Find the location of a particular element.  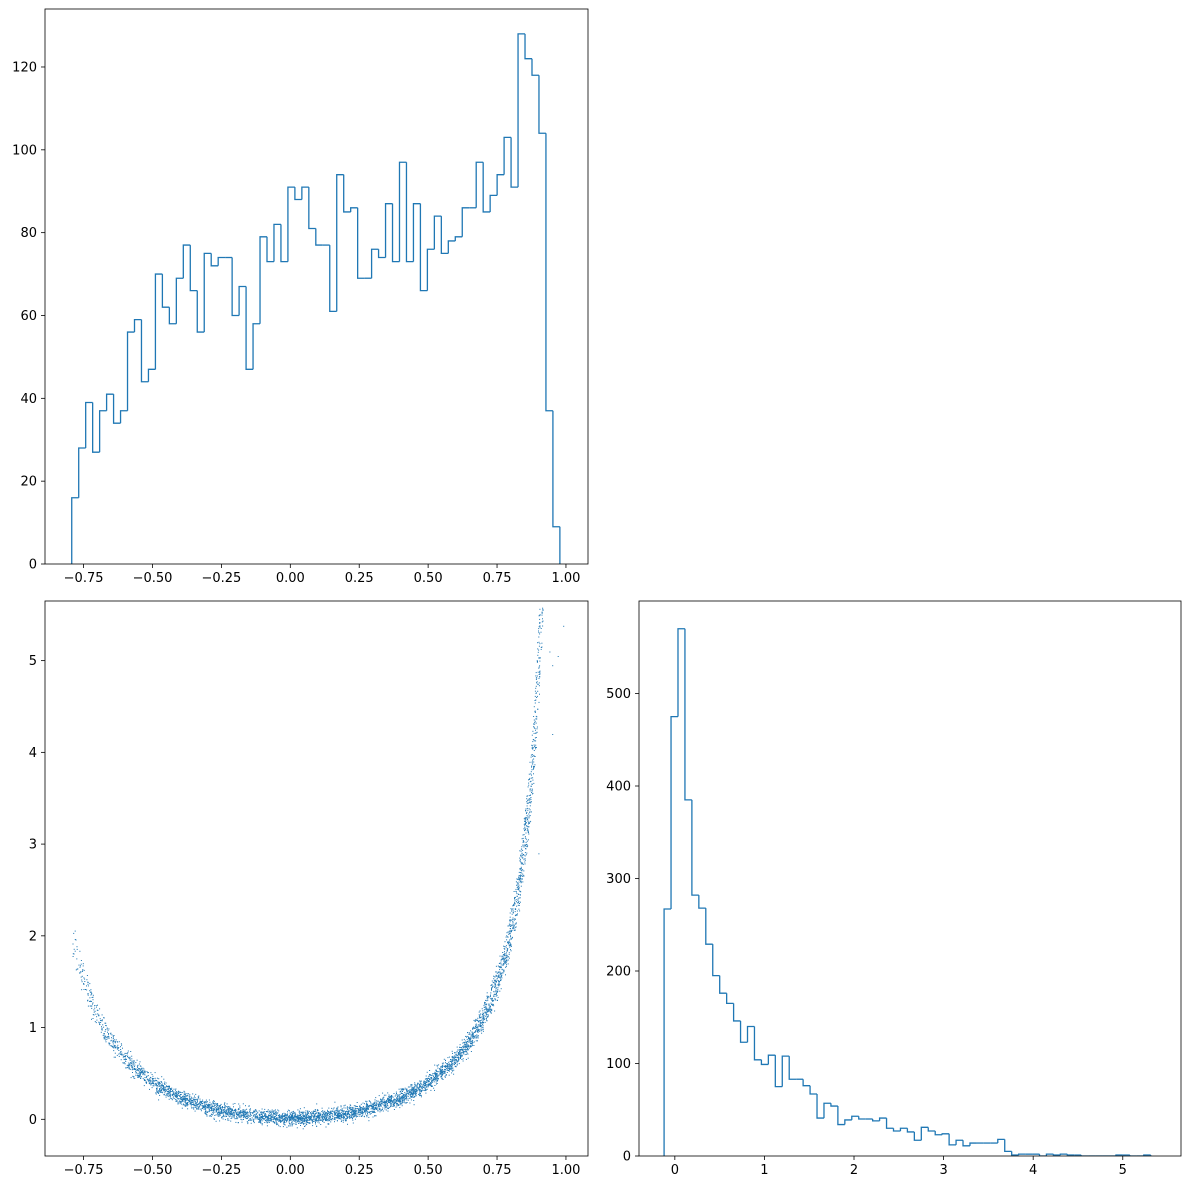

x-tick-label: −0.25 is located at coordinates (221, 1170).